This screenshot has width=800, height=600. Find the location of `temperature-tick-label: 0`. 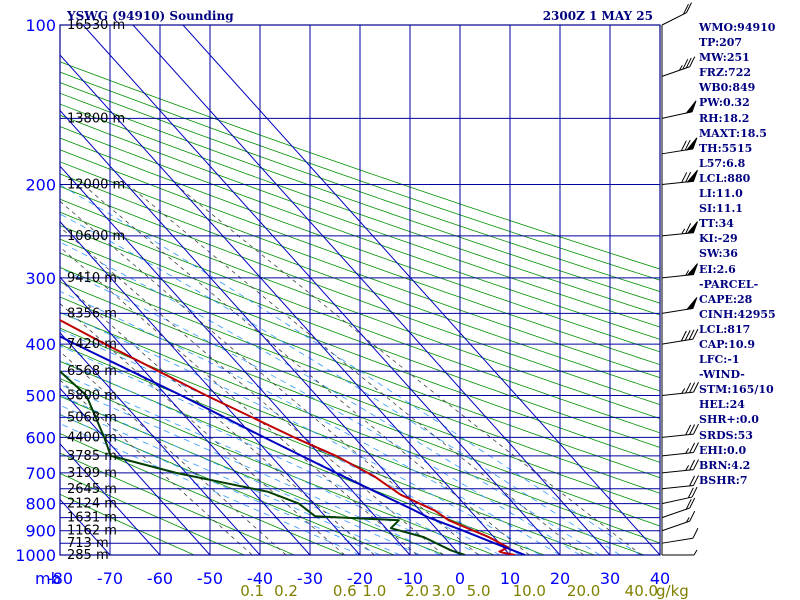

temperature-tick-label: 0 is located at coordinates (460, 578).